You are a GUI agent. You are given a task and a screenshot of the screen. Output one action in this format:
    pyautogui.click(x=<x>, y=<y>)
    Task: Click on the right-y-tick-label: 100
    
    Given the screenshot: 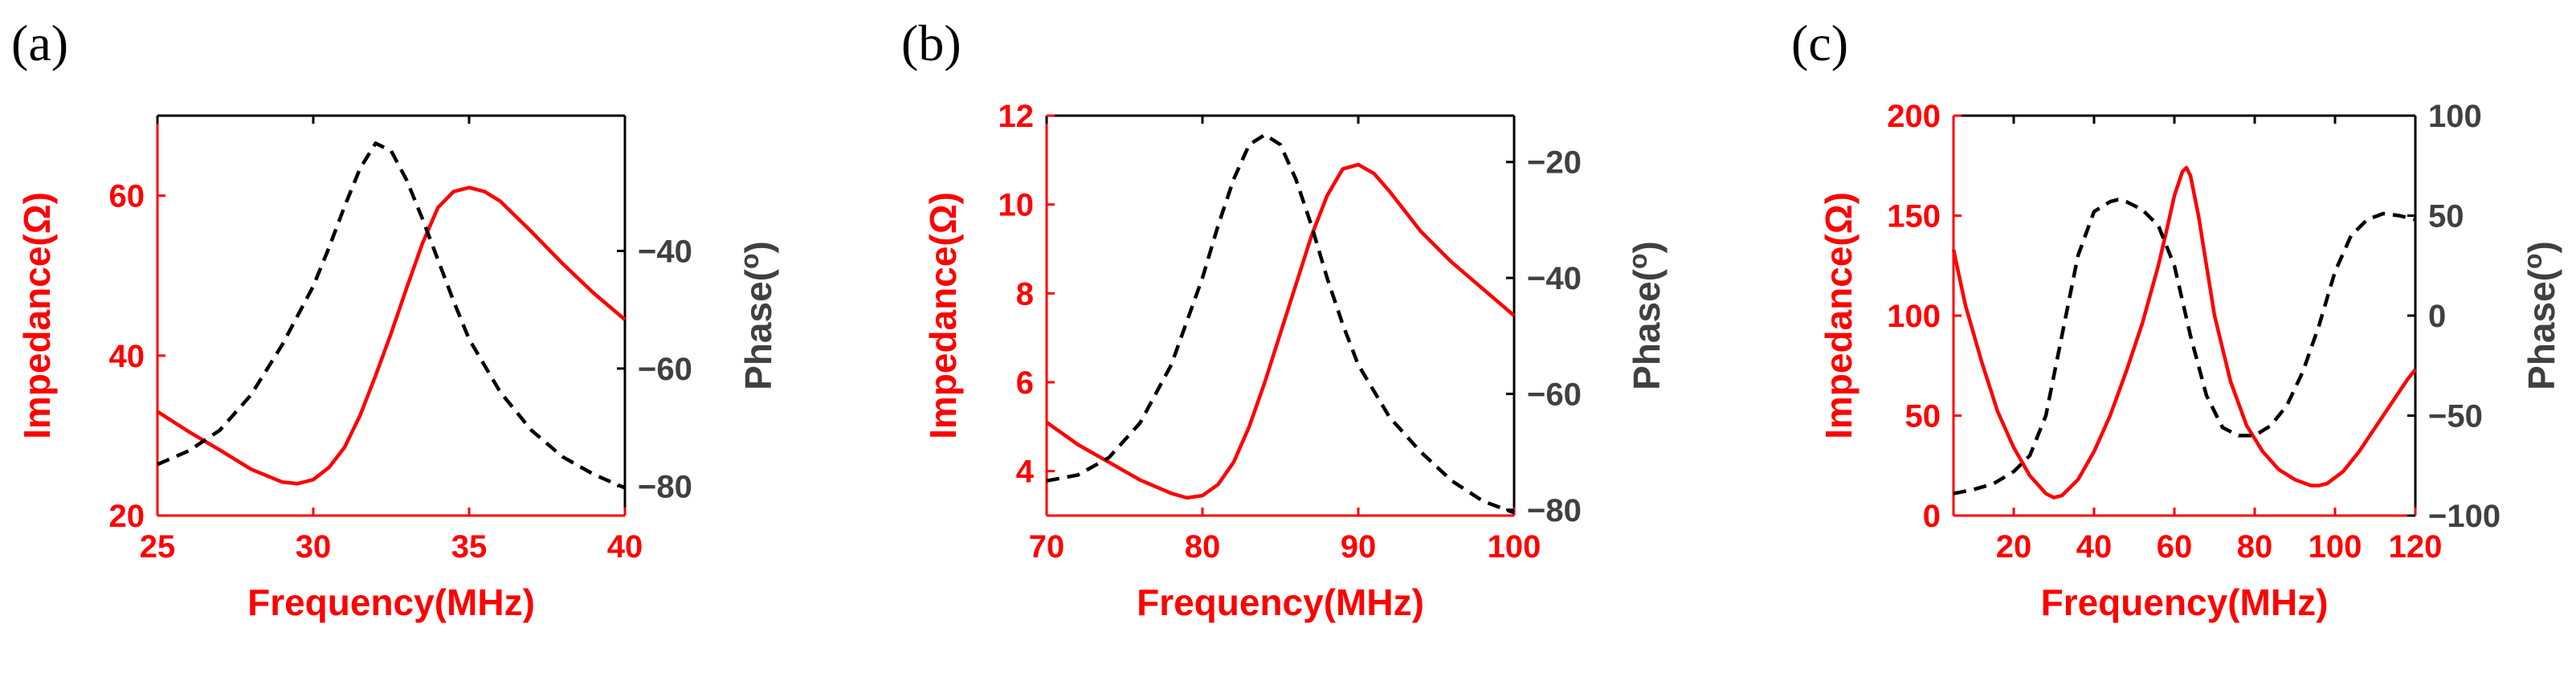 What is the action you would take?
    pyautogui.click(x=2455, y=116)
    